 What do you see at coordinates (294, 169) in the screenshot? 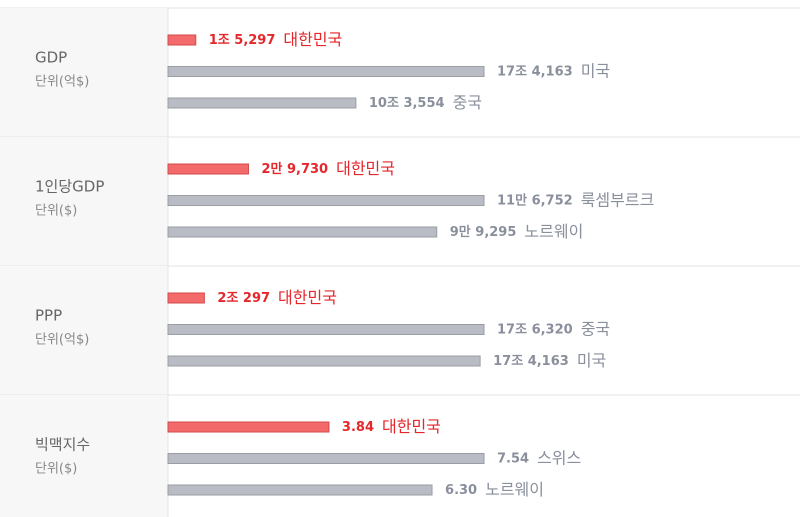
I see `value-label: 2만 9,730` at bounding box center [294, 169].